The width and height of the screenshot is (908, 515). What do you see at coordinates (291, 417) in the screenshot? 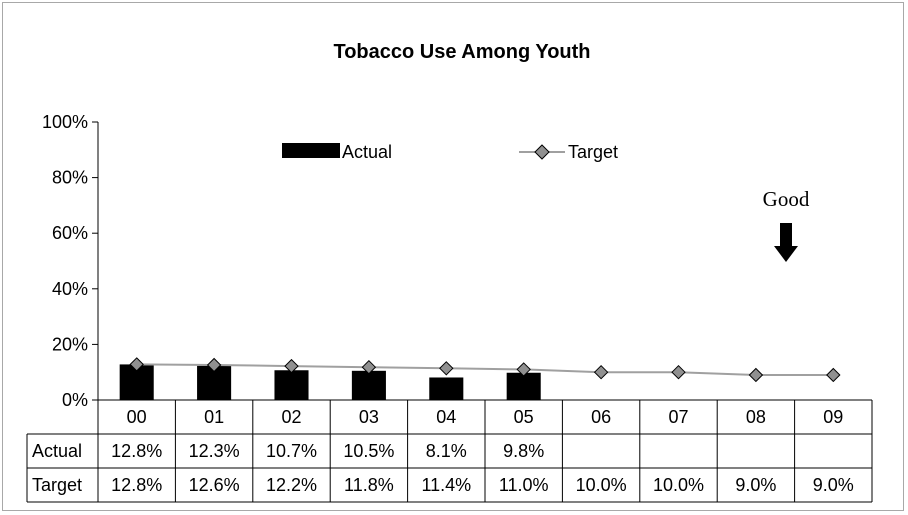
I see `x-tick-label: 02` at bounding box center [291, 417].